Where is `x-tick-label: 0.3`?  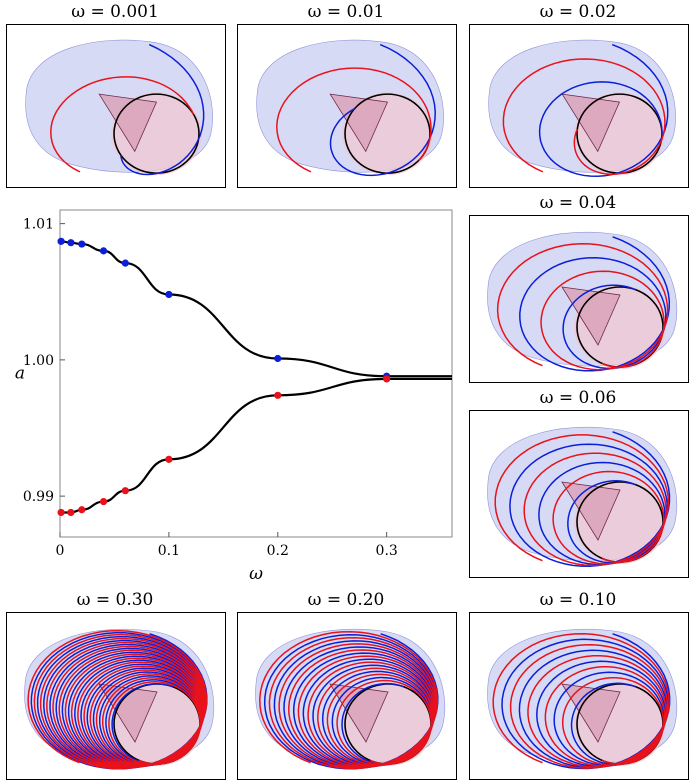
x-tick-label: 0.3 is located at coordinates (387, 551).